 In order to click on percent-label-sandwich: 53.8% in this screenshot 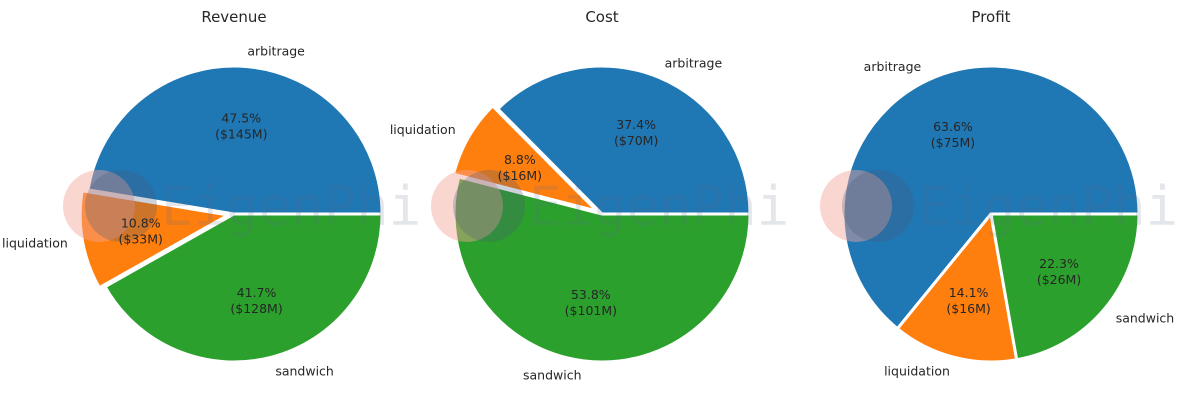, I will do `click(591, 294)`.